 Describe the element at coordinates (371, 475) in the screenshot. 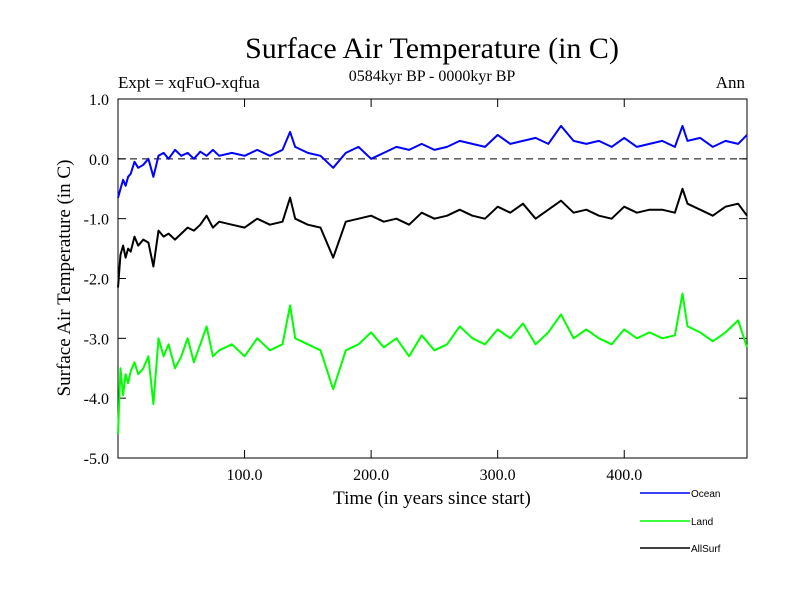

I see `x-tick-label: 200.0` at that location.